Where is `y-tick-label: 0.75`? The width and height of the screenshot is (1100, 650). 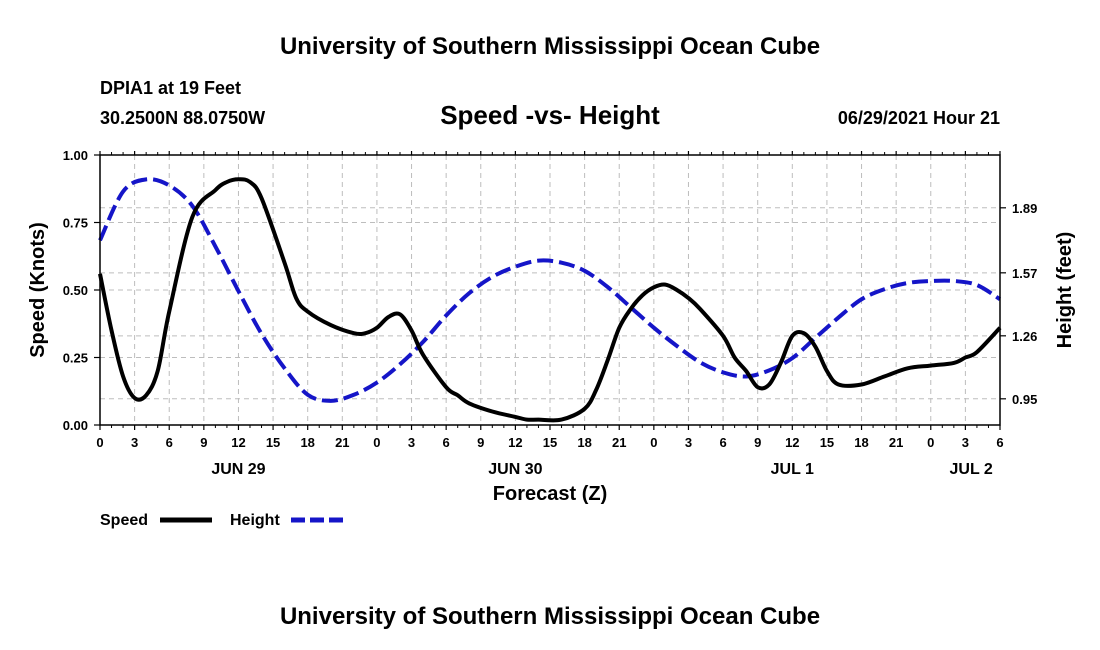 y-tick-label: 0.75 is located at coordinates (75, 223).